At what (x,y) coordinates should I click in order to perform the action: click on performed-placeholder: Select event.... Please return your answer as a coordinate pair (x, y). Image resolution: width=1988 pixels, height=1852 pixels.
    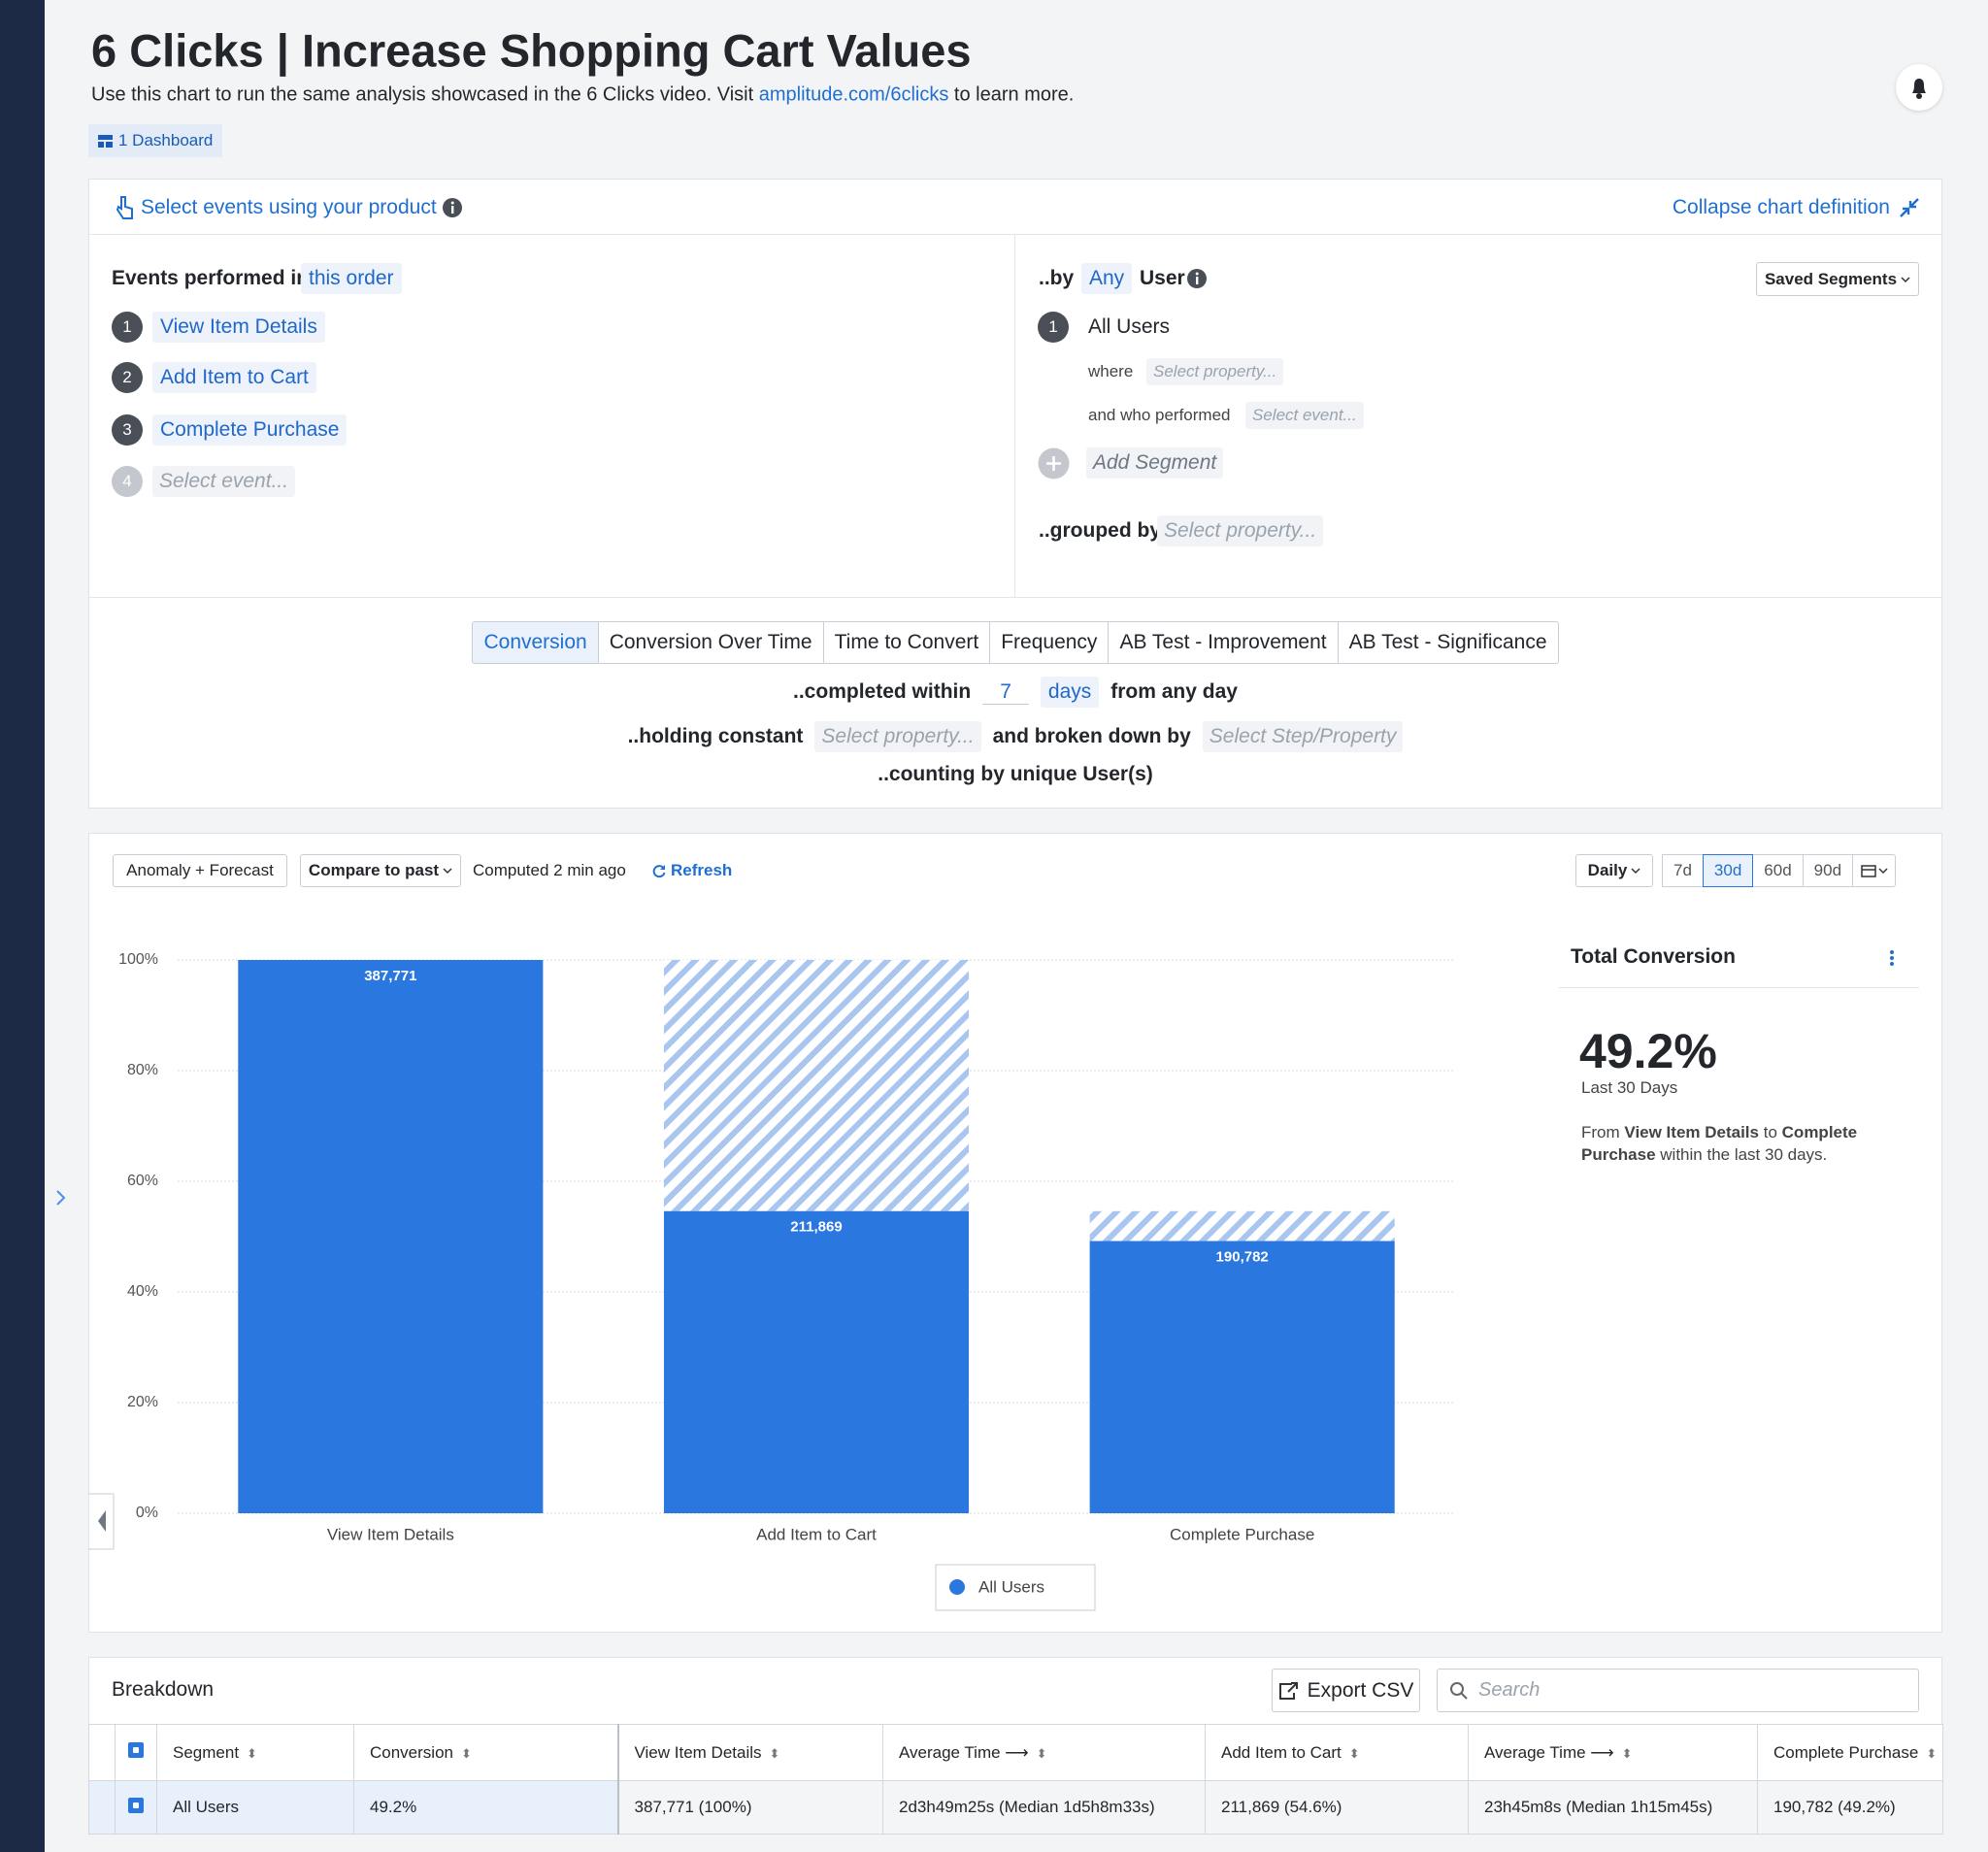
    Looking at the image, I should click on (1304, 415).